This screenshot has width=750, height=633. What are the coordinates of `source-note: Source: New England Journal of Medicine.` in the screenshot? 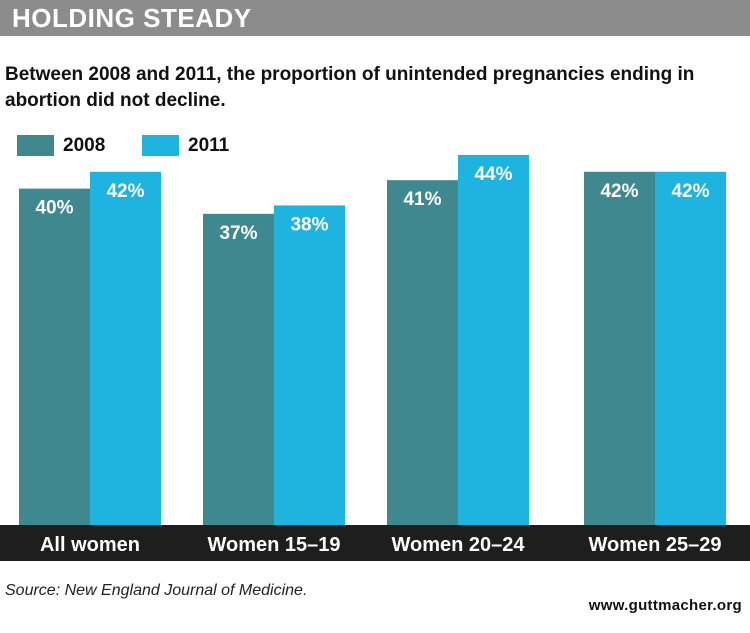 It's located at (156, 590).